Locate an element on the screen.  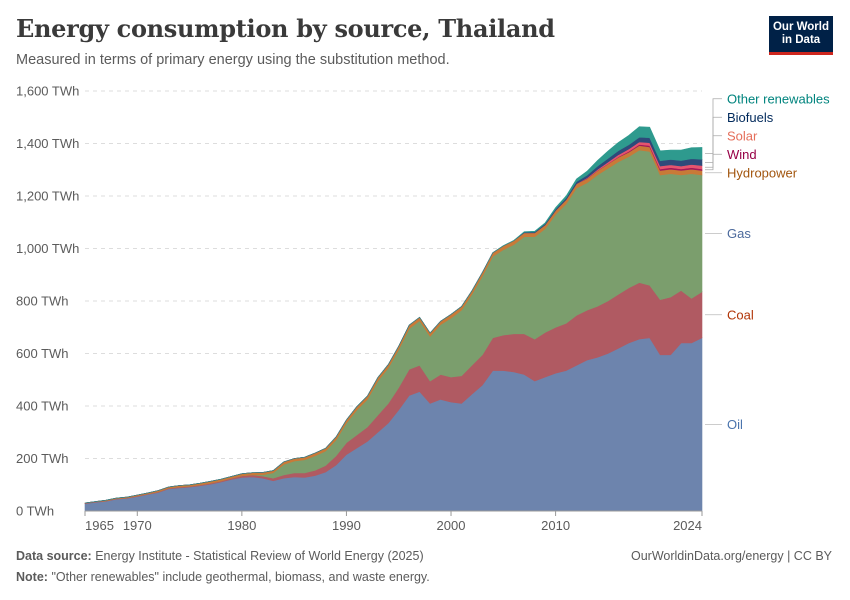
legend-label-biofuels: Biofuels is located at coordinates (750, 117).